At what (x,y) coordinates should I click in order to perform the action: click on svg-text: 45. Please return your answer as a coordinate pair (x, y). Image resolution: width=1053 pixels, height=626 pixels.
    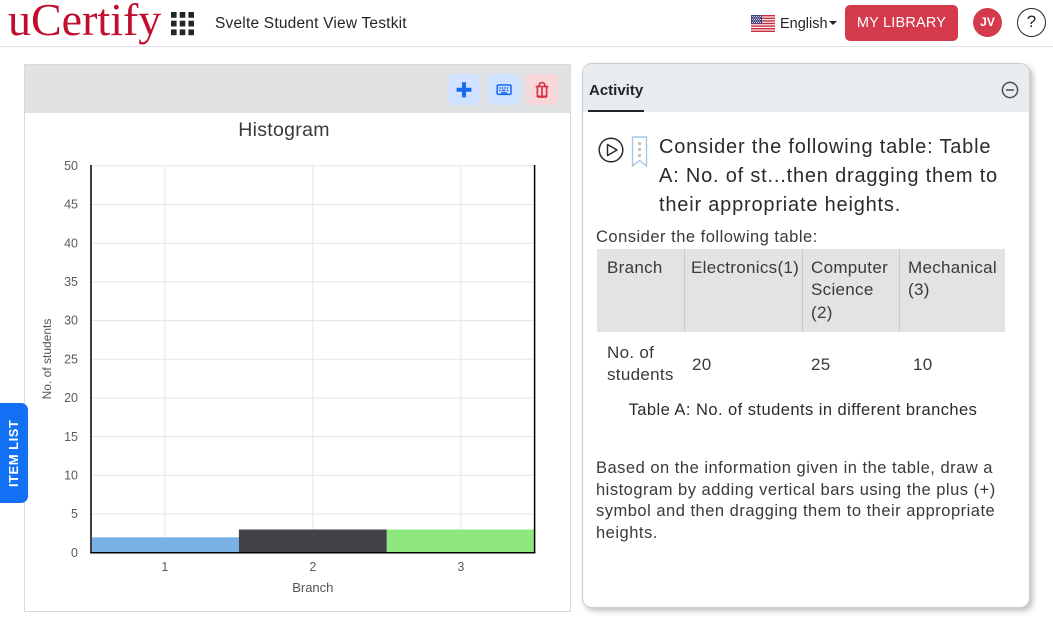
    Looking at the image, I should click on (71, 205).